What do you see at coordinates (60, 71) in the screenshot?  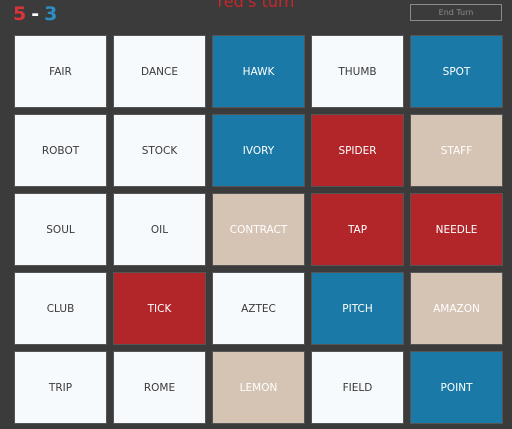 I see `card: FAIR` at bounding box center [60, 71].